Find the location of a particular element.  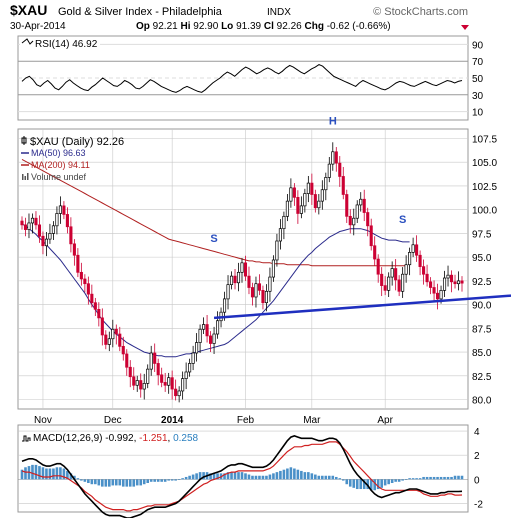

macd-tick-label: -2 is located at coordinates (478, 505).